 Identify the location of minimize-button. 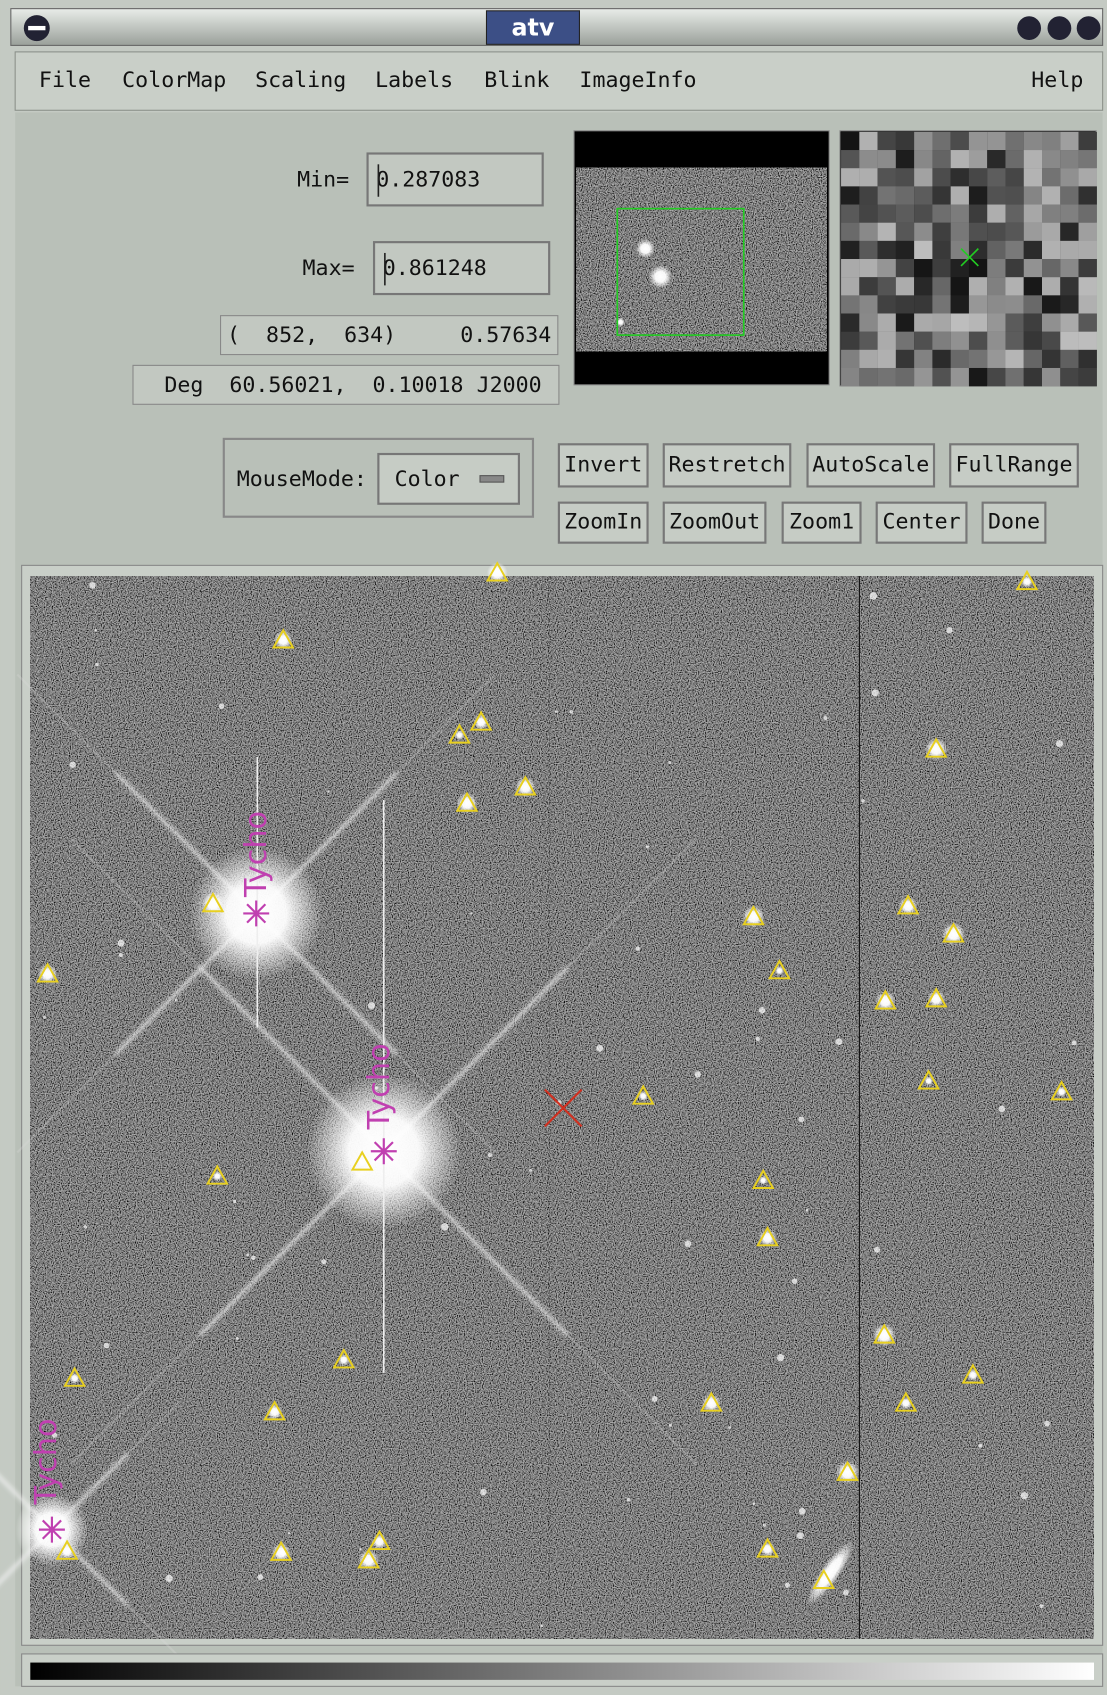
(1029, 28).